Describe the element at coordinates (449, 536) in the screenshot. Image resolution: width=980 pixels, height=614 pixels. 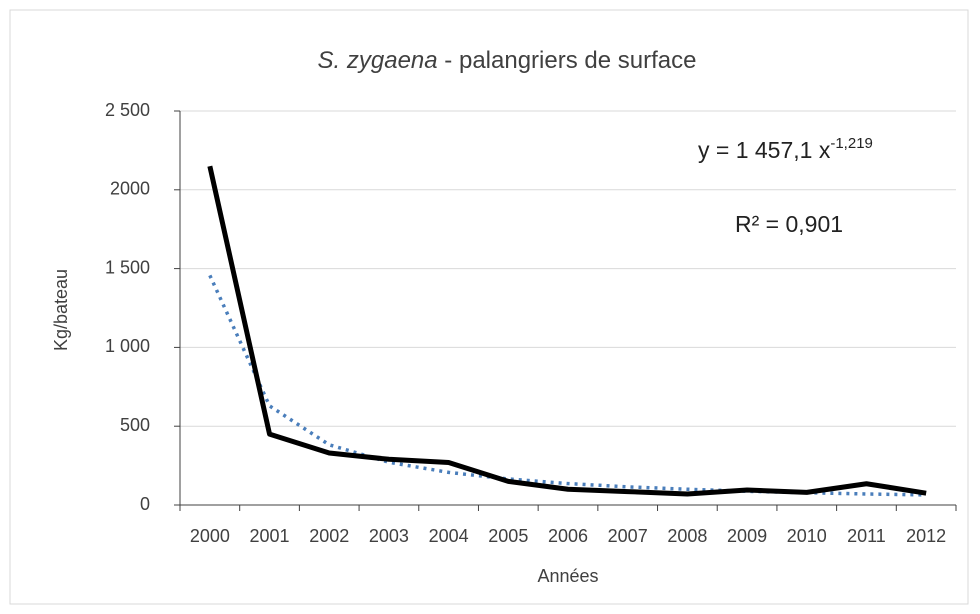
I see `x-tick-label: 2004` at that location.